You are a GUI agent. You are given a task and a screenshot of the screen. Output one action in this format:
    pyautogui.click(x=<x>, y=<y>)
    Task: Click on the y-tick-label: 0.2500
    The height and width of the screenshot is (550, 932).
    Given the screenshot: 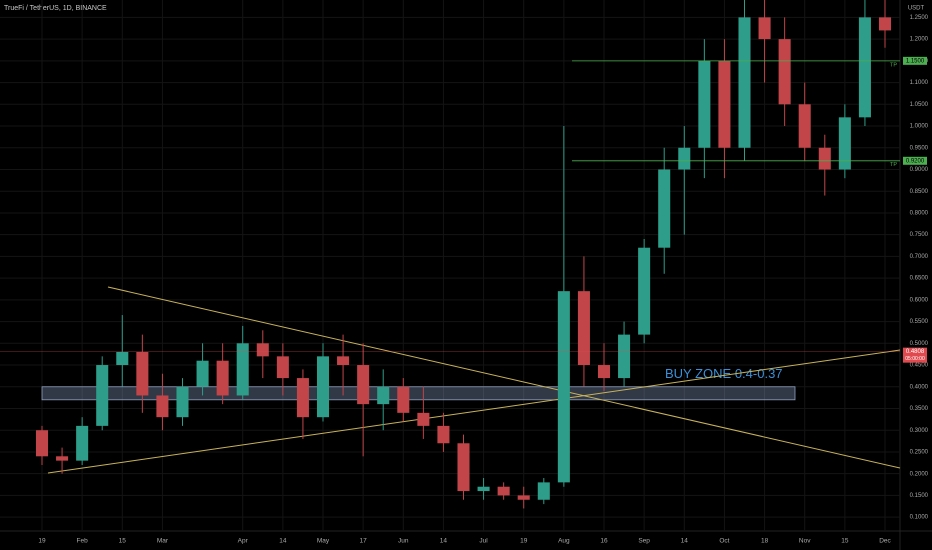 What is the action you would take?
    pyautogui.click(x=919, y=453)
    